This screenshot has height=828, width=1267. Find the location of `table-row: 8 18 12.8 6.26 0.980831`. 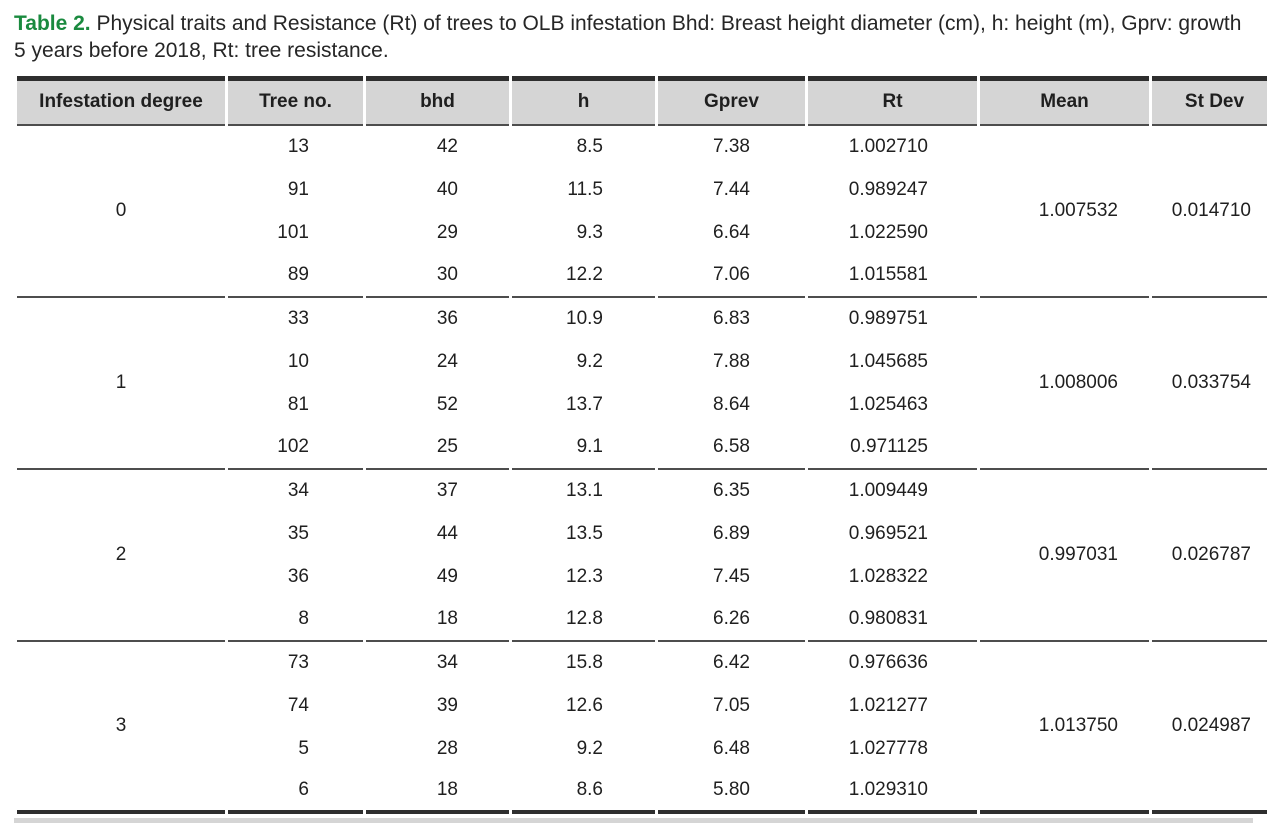

table-row: 8 18 12.8 6.26 0.980831 is located at coordinates (642, 620).